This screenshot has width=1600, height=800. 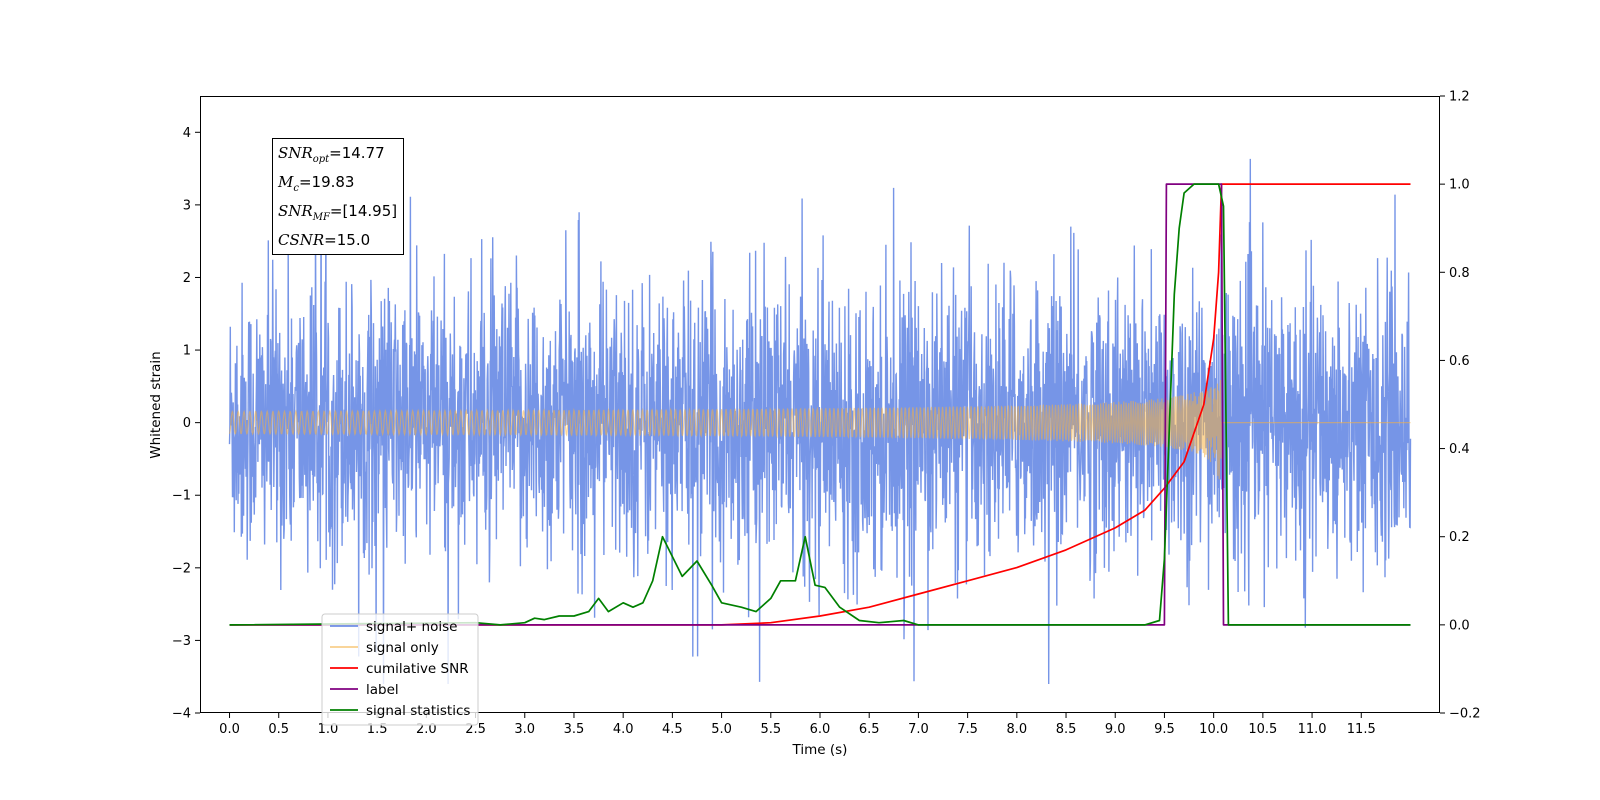 What do you see at coordinates (1164, 729) in the screenshot?
I see `x-tick-label: 9.5` at bounding box center [1164, 729].